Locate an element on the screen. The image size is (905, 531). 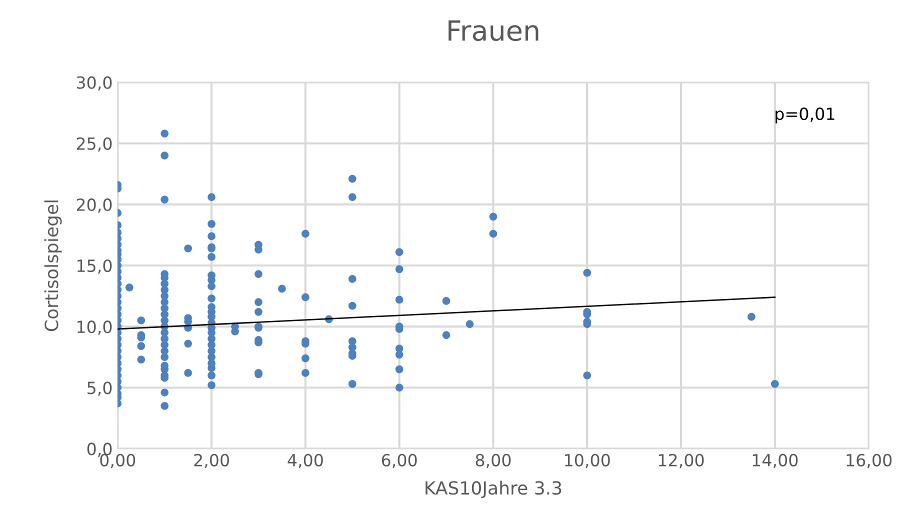
x-tick-label: 8,00 is located at coordinates (493, 461).